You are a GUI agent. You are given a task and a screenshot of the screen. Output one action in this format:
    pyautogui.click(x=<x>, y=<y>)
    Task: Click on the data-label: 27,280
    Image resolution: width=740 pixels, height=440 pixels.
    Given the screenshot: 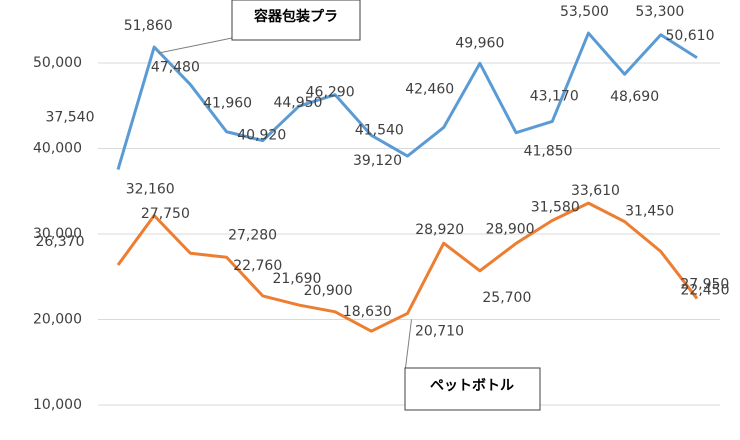 What is the action you would take?
    pyautogui.click(x=252, y=235)
    